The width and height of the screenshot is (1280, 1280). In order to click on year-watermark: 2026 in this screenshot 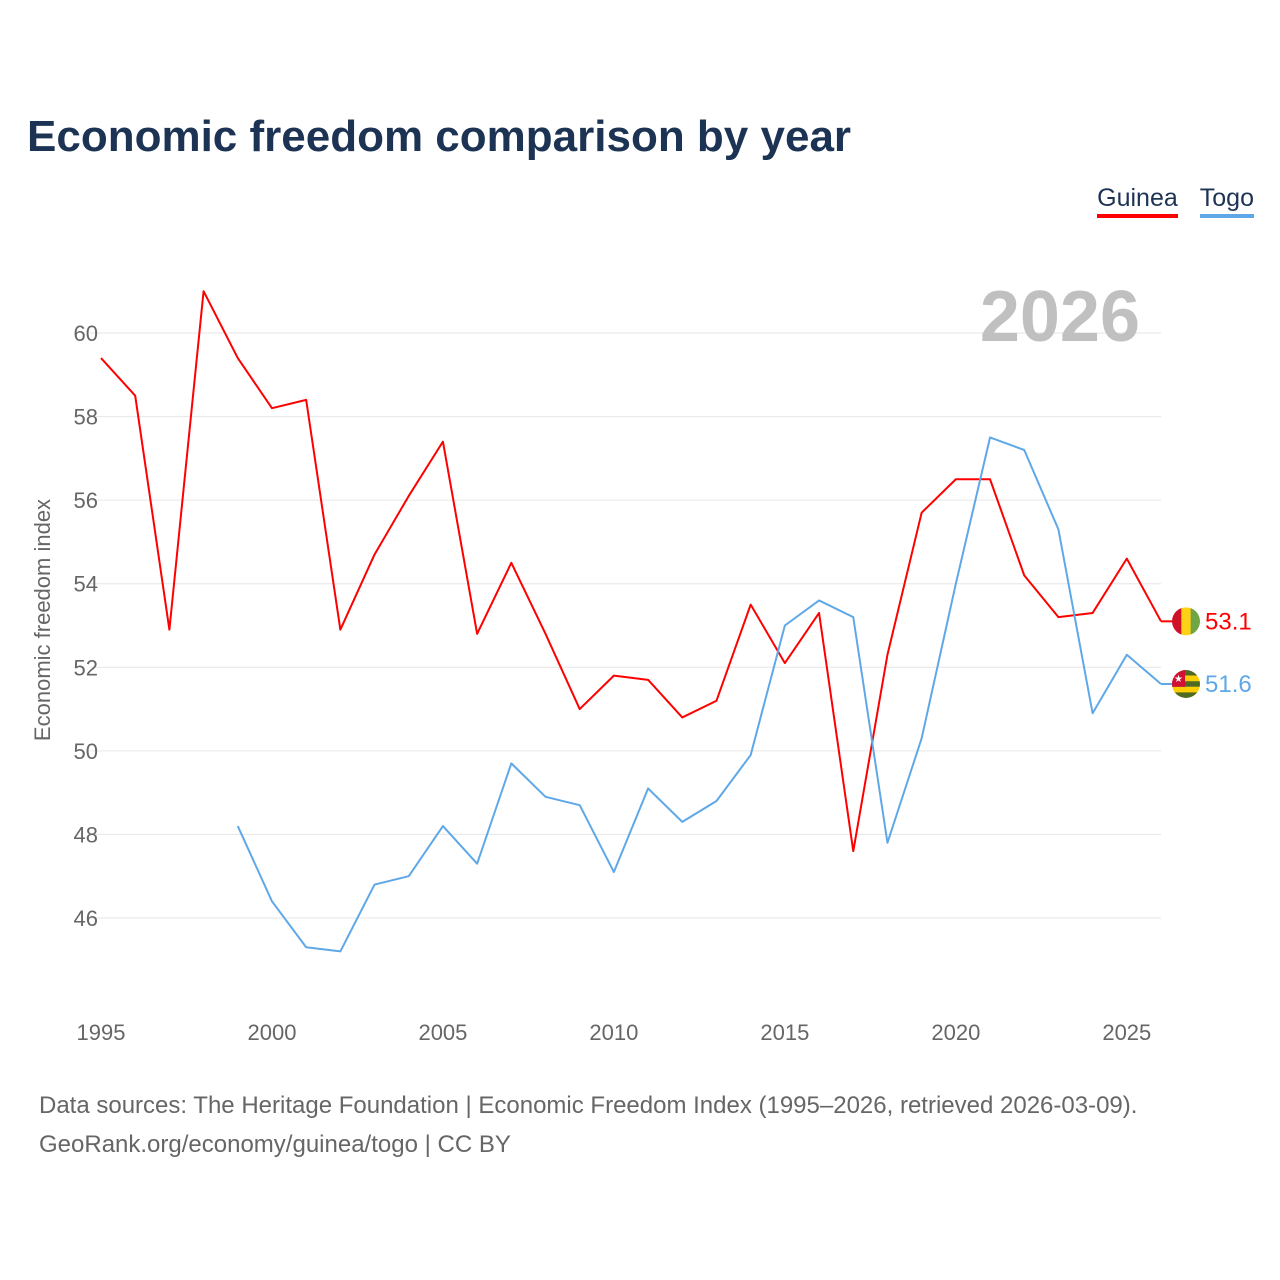, I will do `click(1060, 317)`.